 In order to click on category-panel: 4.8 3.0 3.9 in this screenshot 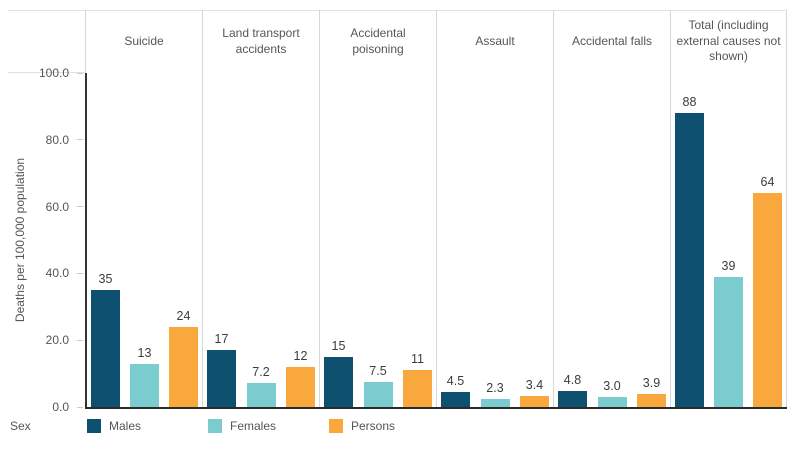, I will do `click(611, 240)`.